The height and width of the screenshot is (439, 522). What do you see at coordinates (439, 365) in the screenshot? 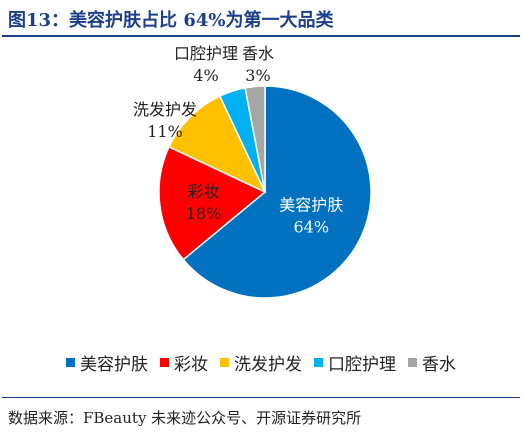
I see `legend-label: 香水` at bounding box center [439, 365].